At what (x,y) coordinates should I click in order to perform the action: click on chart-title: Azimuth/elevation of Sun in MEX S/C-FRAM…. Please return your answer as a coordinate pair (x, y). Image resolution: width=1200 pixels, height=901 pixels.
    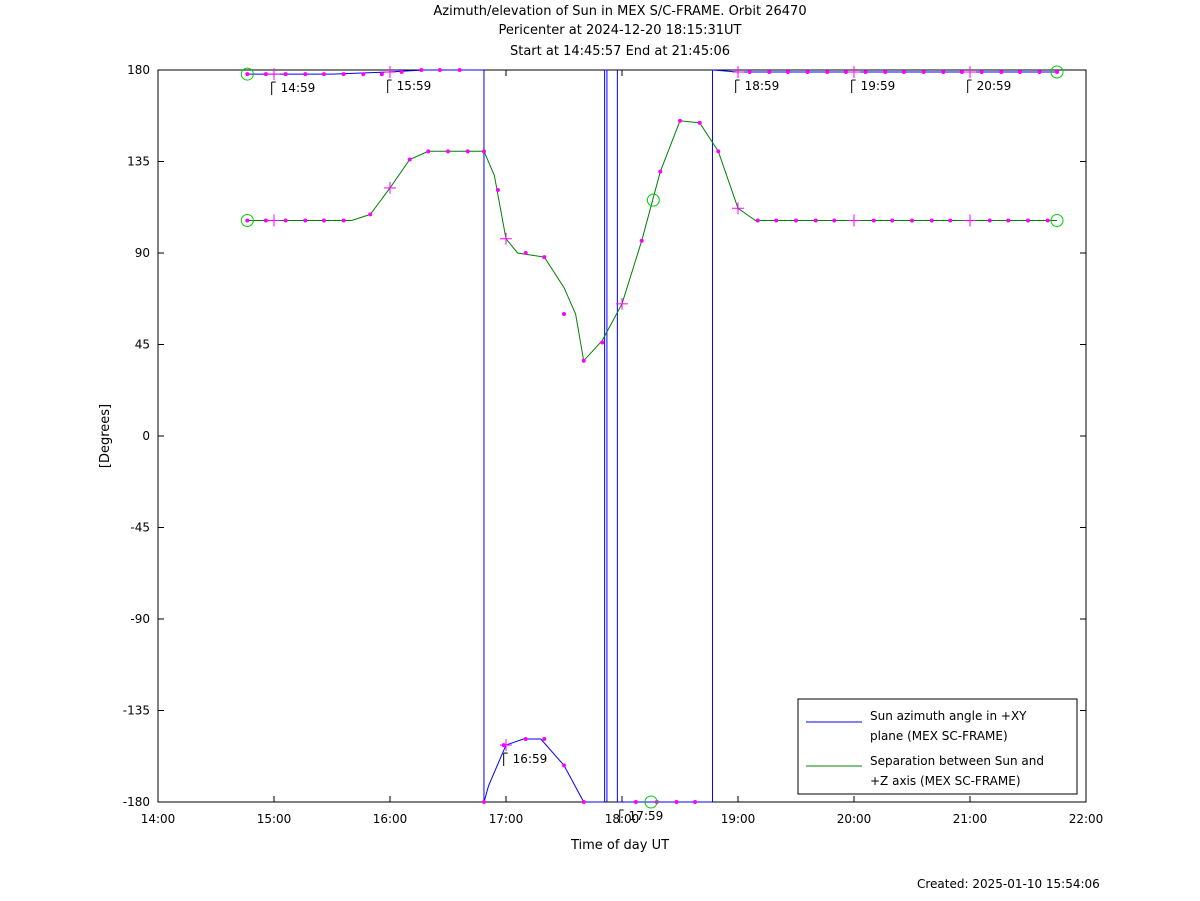
    Looking at the image, I should click on (620, 11).